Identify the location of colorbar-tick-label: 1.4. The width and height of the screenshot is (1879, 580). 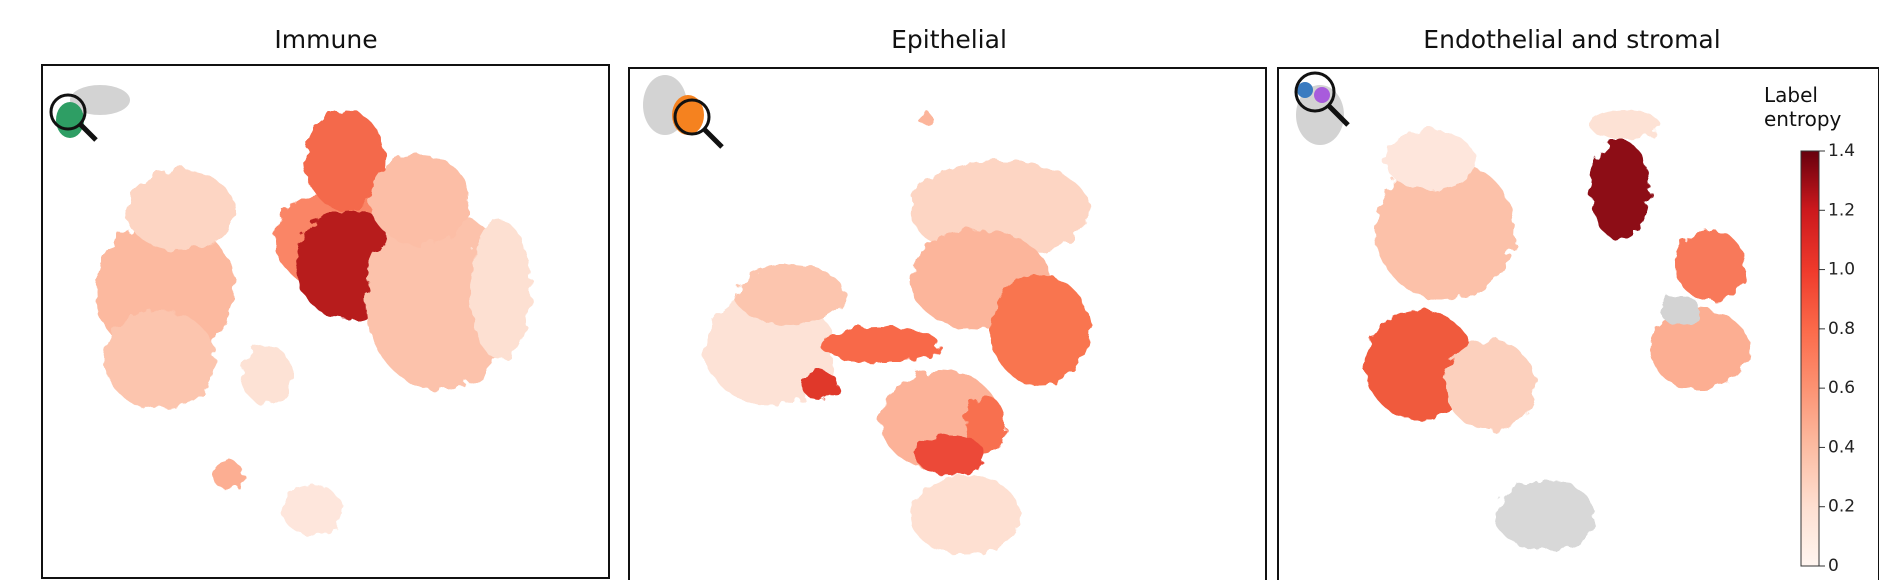
(1841, 151).